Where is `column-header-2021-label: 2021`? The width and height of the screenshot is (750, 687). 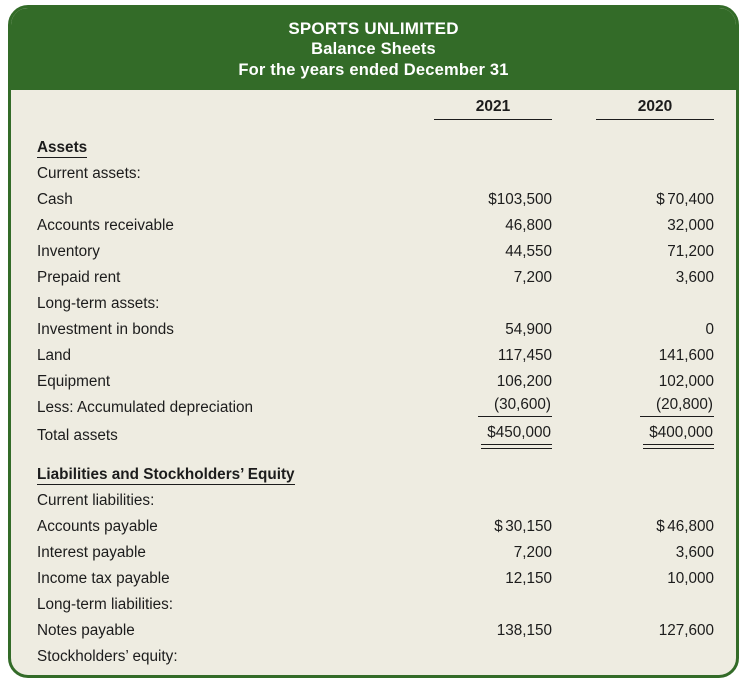
column-header-2021-label: 2021 is located at coordinates (493, 109).